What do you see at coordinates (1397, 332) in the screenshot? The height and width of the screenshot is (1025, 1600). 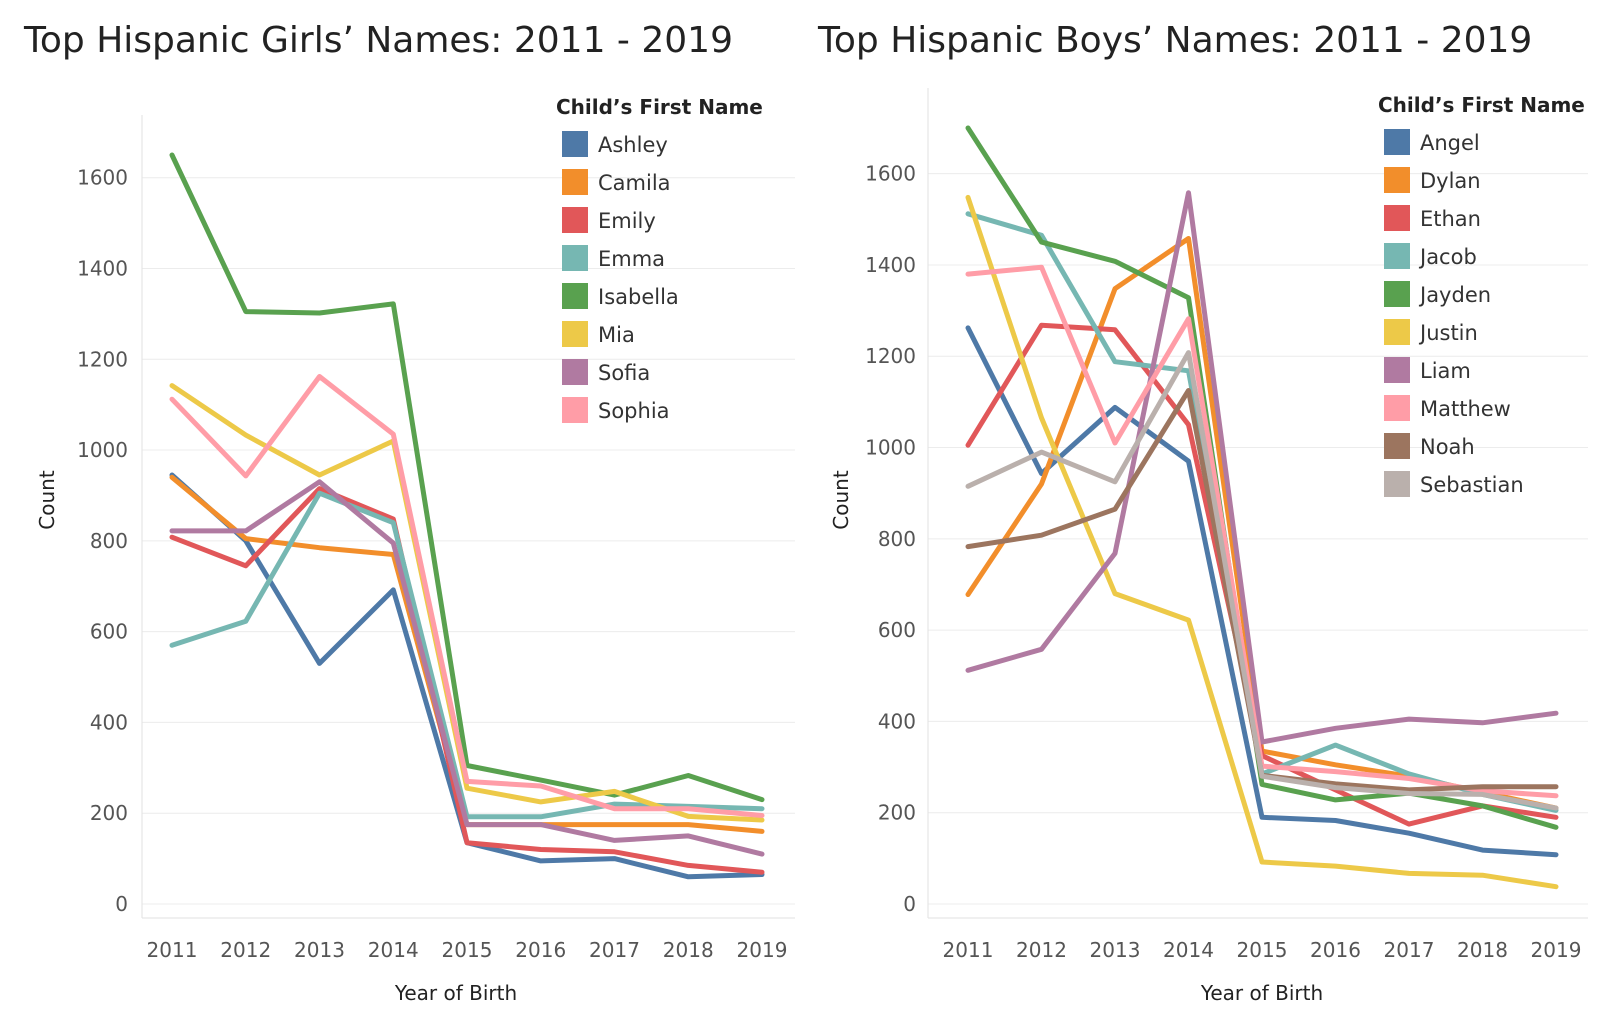 I see `legend-swatch-justin` at bounding box center [1397, 332].